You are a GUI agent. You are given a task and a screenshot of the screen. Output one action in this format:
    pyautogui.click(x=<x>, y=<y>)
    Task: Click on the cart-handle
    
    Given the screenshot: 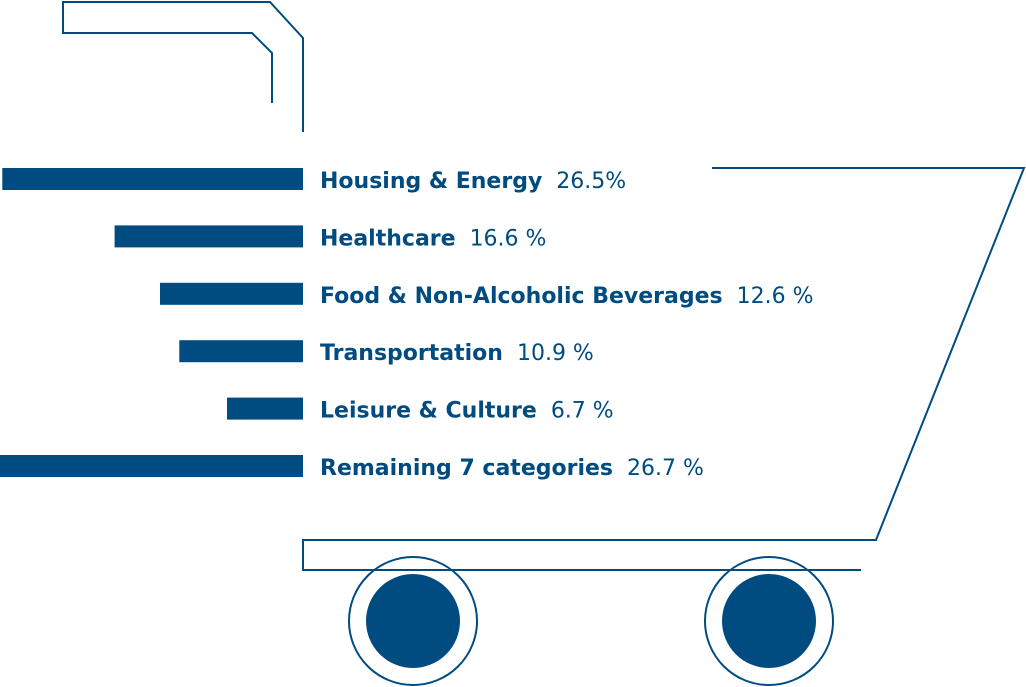 What is the action you would take?
    pyautogui.click(x=183, y=66)
    